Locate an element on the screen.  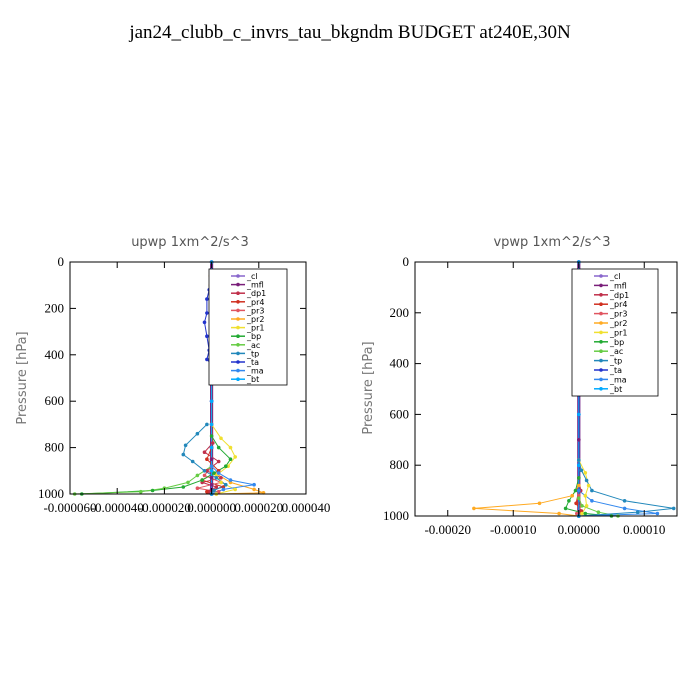
legend-label: _cl is located at coordinates (615, 276).